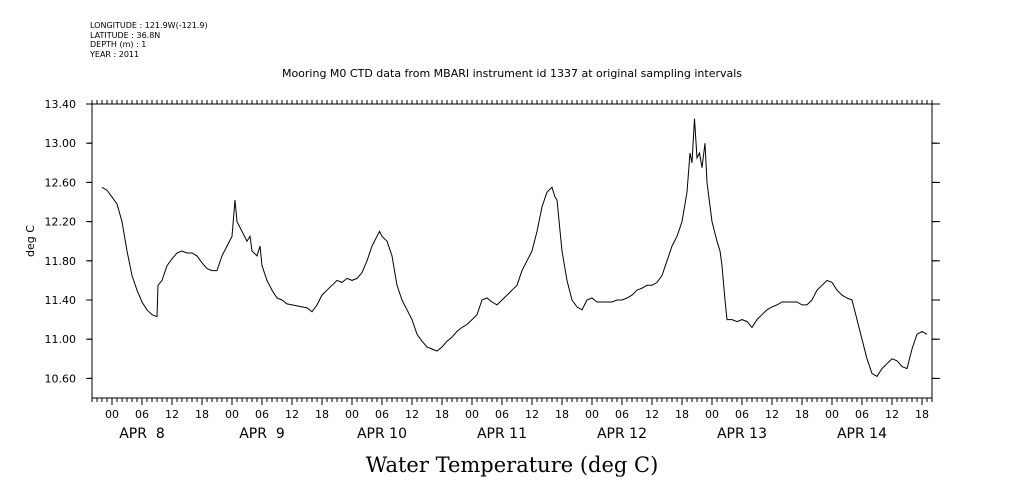 The width and height of the screenshot is (1009, 504). Describe the element at coordinates (61, 378) in the screenshot. I see `y-tick-label: 10.60` at that location.